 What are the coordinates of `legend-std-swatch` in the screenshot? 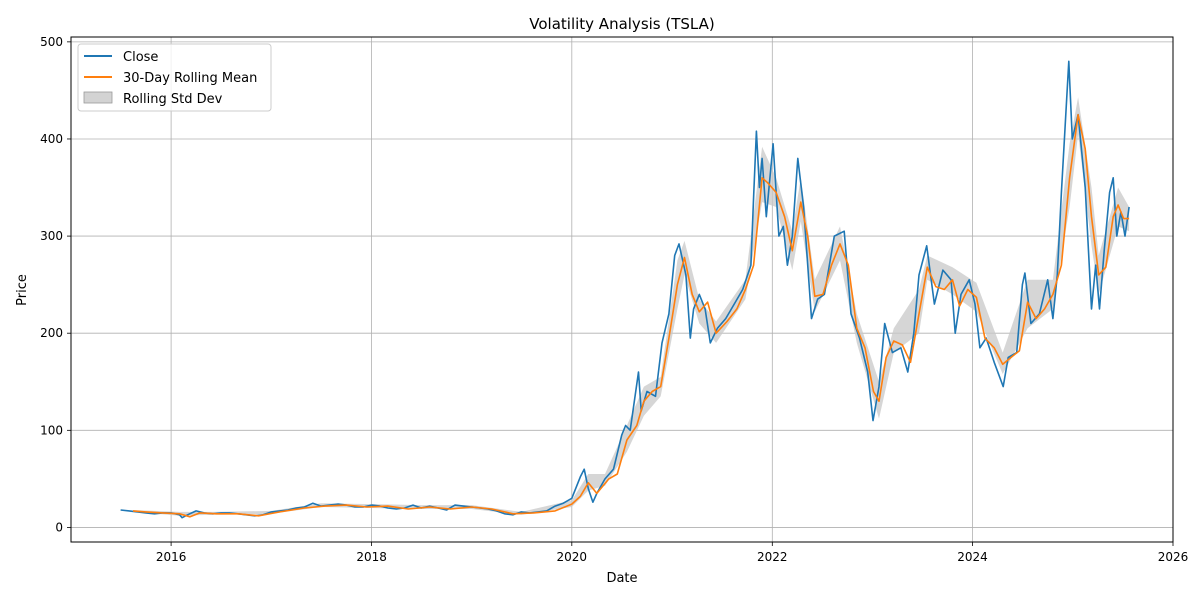 It's located at (98, 97).